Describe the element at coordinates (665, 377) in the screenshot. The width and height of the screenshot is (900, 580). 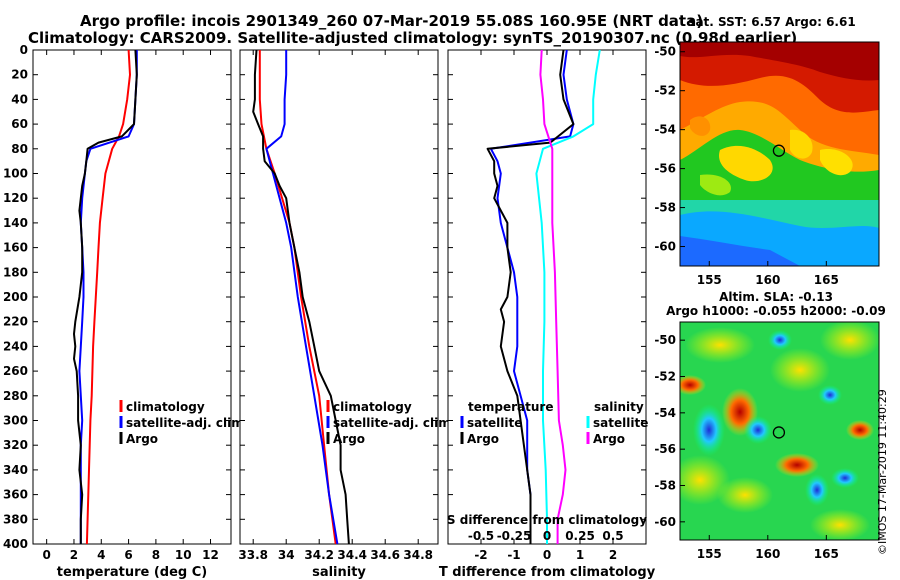
I see `lat-tick-label: -52` at that location.